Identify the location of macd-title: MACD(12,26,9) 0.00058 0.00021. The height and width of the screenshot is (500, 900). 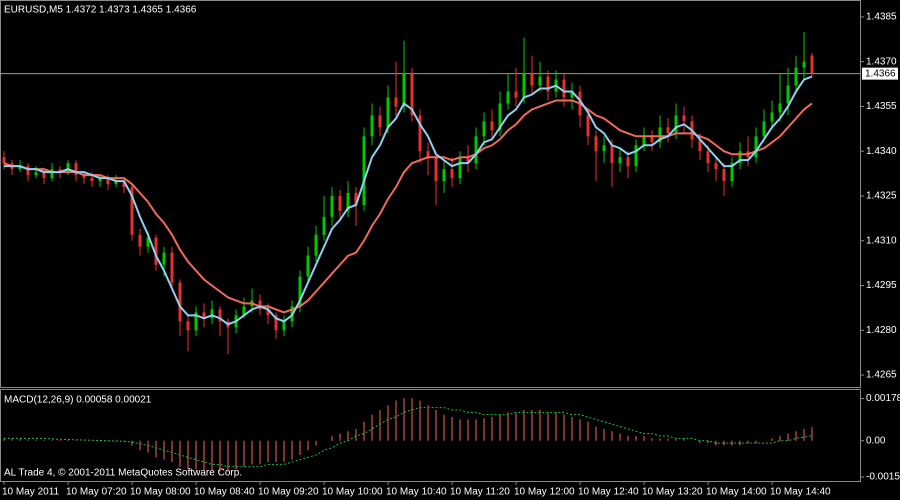
(78, 400).